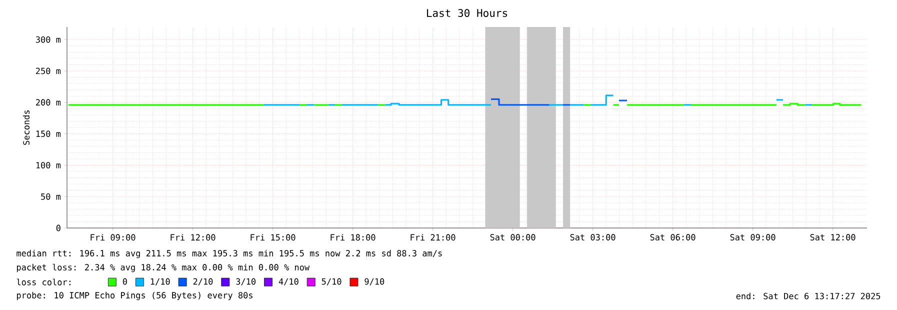 This screenshot has width=897, height=310. I want to click on y-tick-label: 0, so click(58, 228).